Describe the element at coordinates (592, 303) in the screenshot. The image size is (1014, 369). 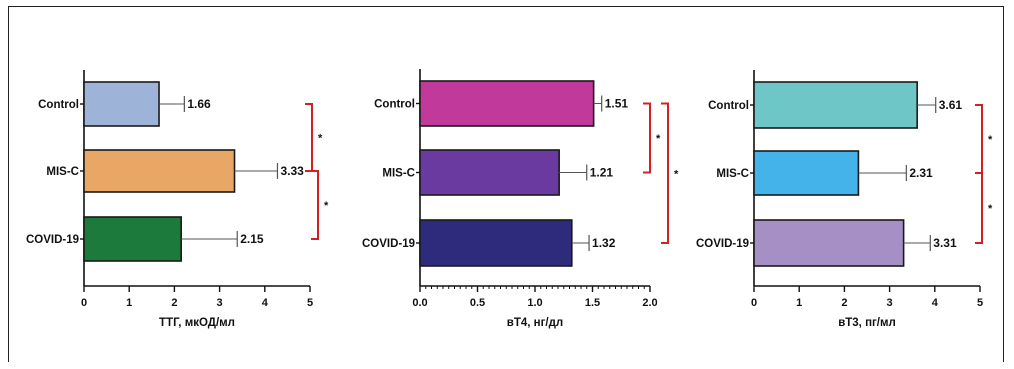
I see `x-tick-label: 1.5` at that location.